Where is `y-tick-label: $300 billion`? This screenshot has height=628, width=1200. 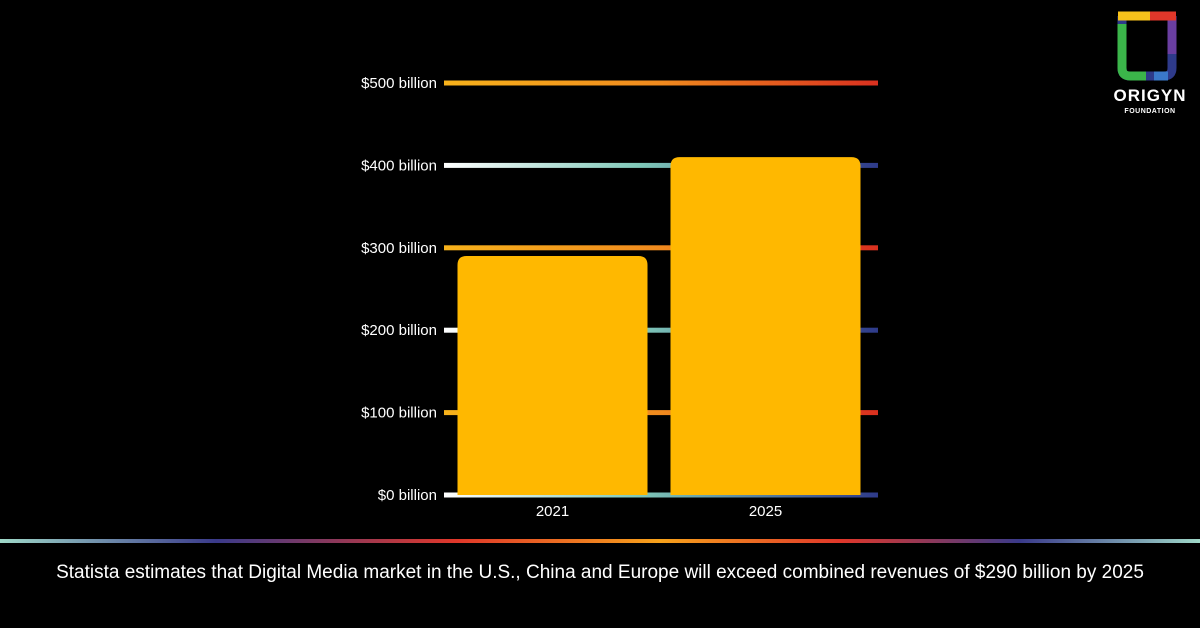 y-tick-label: $300 billion is located at coordinates (399, 248).